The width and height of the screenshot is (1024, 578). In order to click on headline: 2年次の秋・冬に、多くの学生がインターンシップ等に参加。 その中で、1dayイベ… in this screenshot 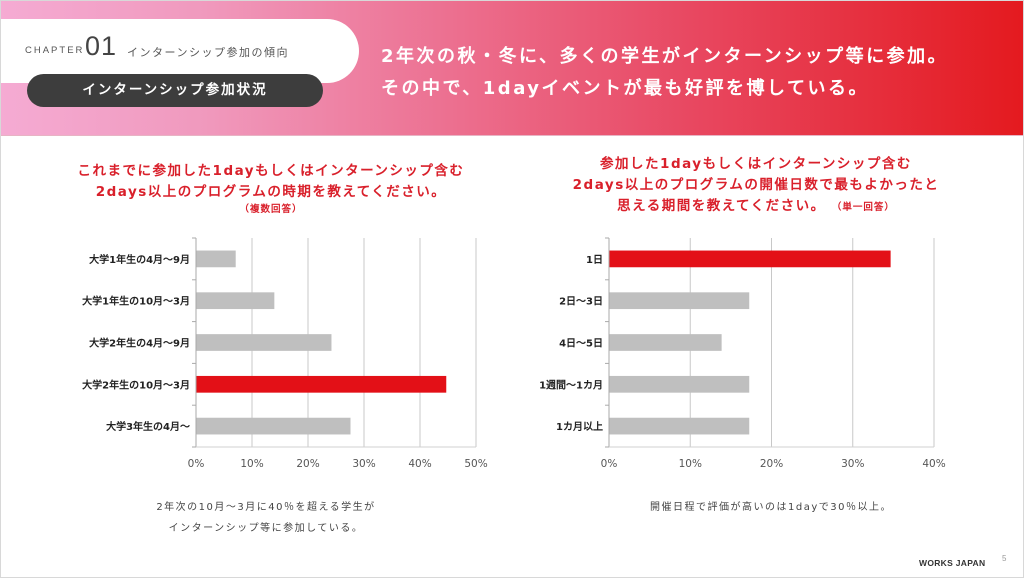, I will do `click(664, 73)`.